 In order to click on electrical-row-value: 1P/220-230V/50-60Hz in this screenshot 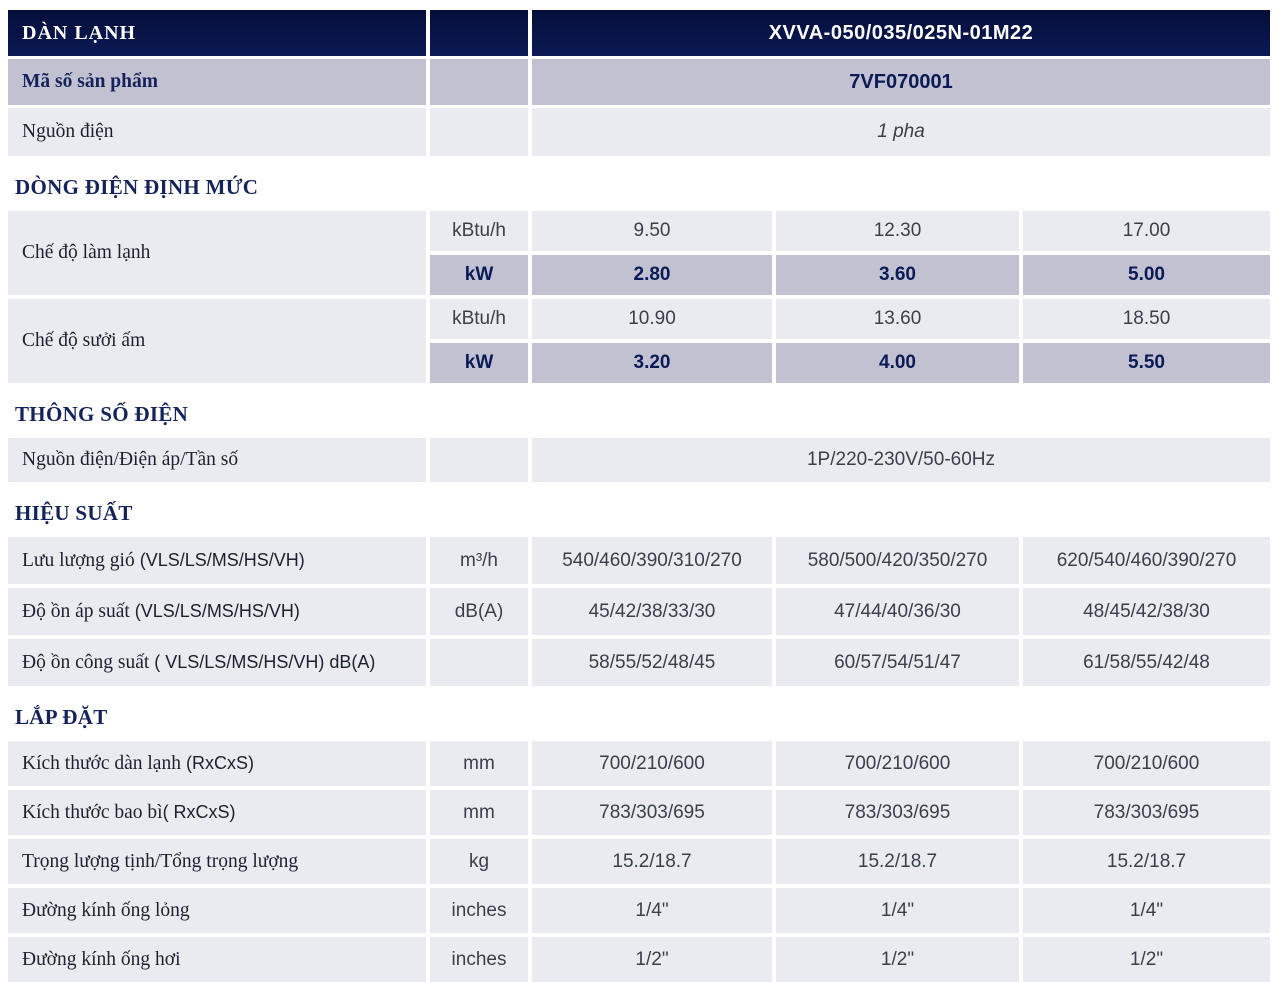, I will do `click(901, 460)`.